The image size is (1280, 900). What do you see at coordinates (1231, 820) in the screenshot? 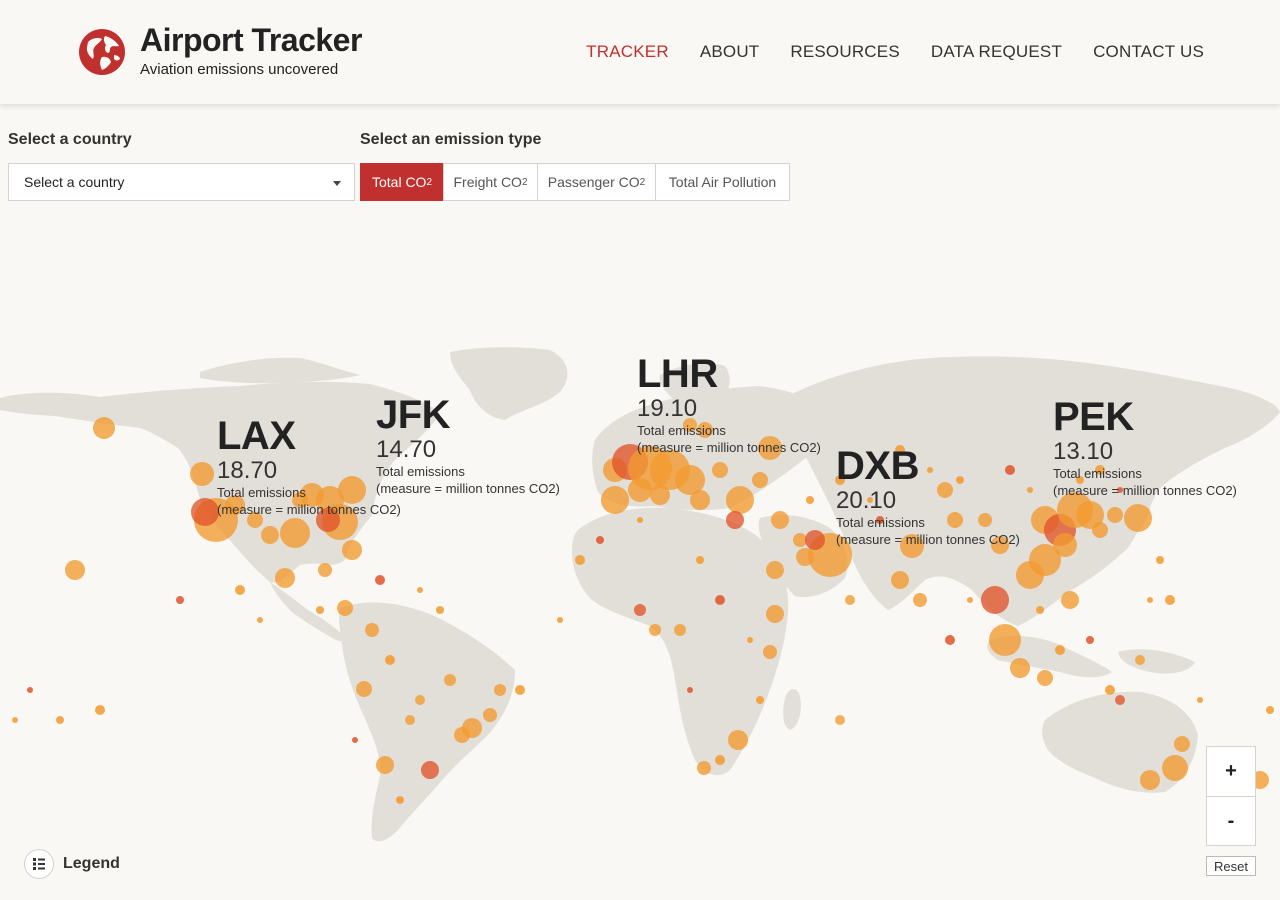
I see `zoom-out-button: -` at bounding box center [1231, 820].